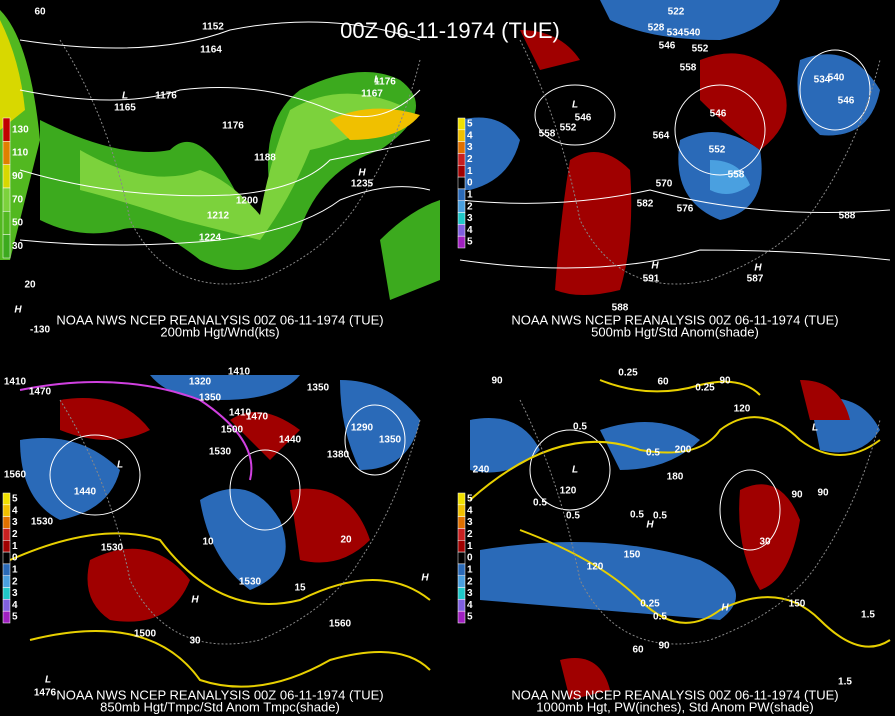 This screenshot has height=716, width=895. What do you see at coordinates (213, 27) in the screenshot?
I see `contour-label: 1152` at bounding box center [213, 27].